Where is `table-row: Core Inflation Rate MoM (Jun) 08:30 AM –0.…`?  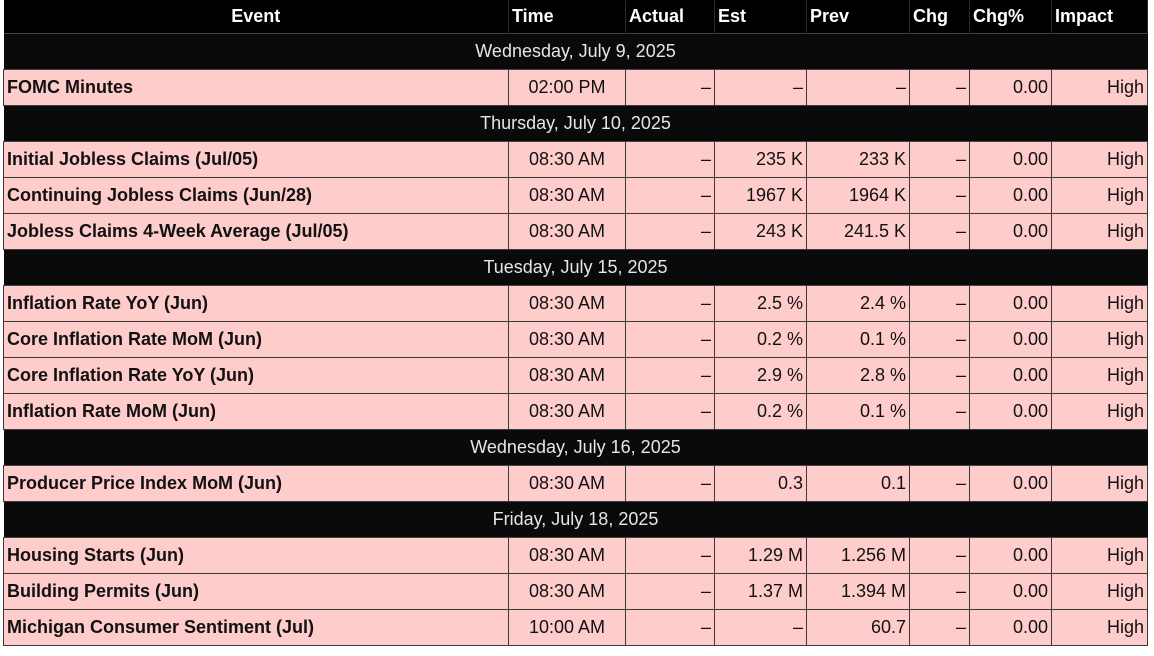 table-row: Core Inflation Rate MoM (Jun) 08:30 AM –0.… is located at coordinates (575, 339).